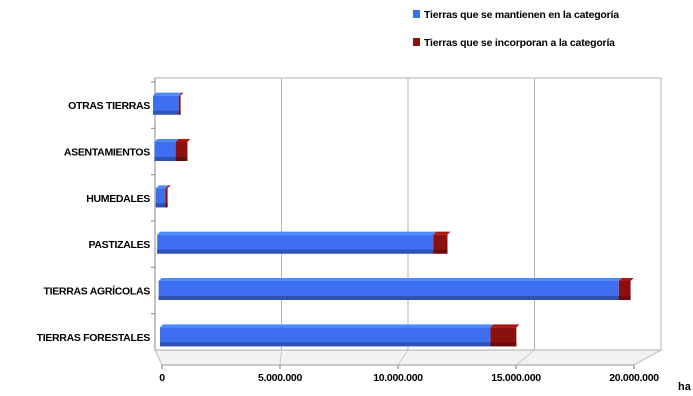 This screenshot has width=693, height=396. I want to click on x-tick-label: 20.000.000, so click(634, 378).